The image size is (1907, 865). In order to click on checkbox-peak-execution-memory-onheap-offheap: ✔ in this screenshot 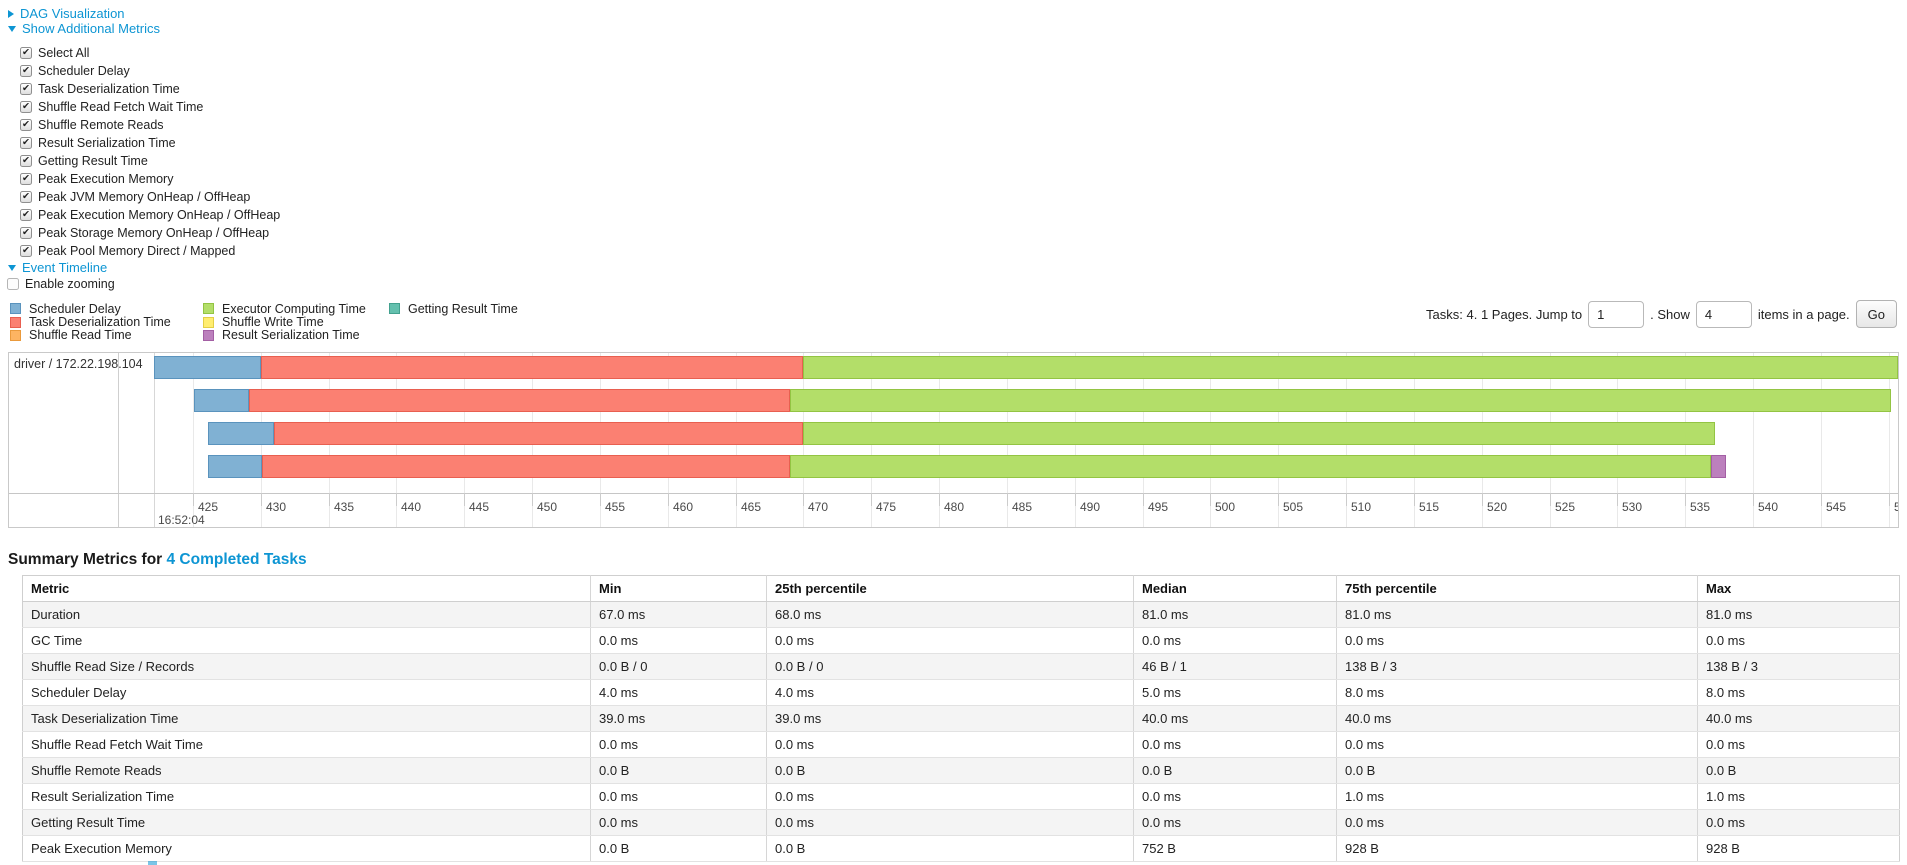, I will do `click(26, 215)`.